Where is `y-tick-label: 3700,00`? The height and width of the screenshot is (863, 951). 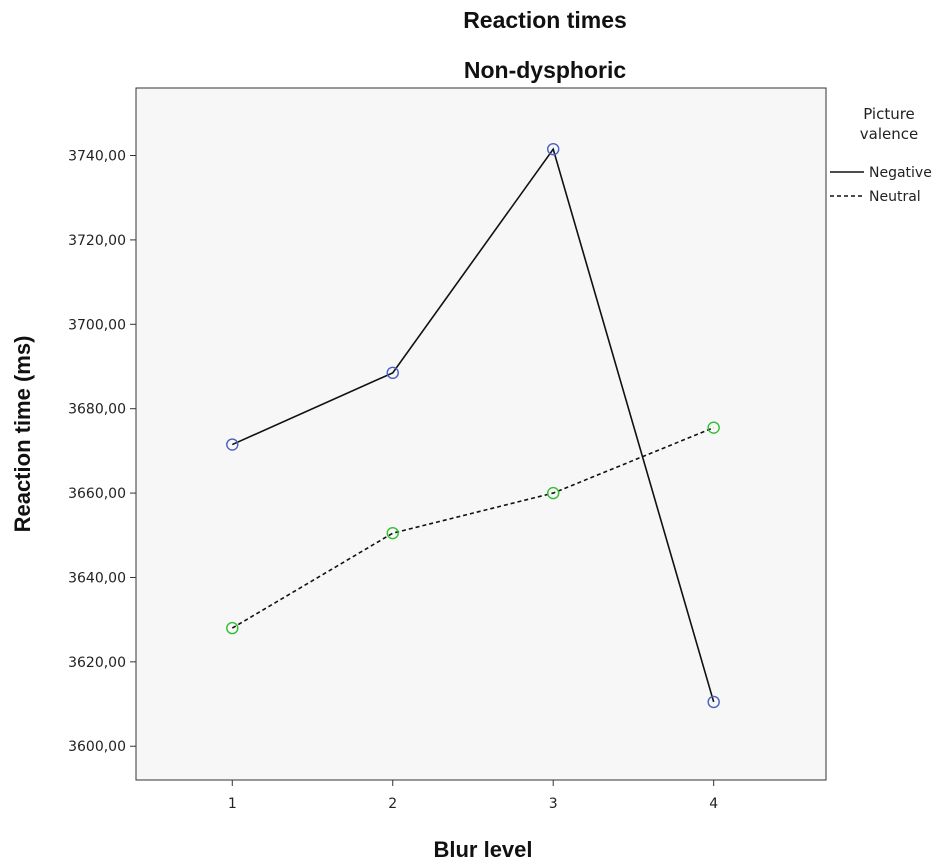
y-tick-label: 3700,00 is located at coordinates (97, 325).